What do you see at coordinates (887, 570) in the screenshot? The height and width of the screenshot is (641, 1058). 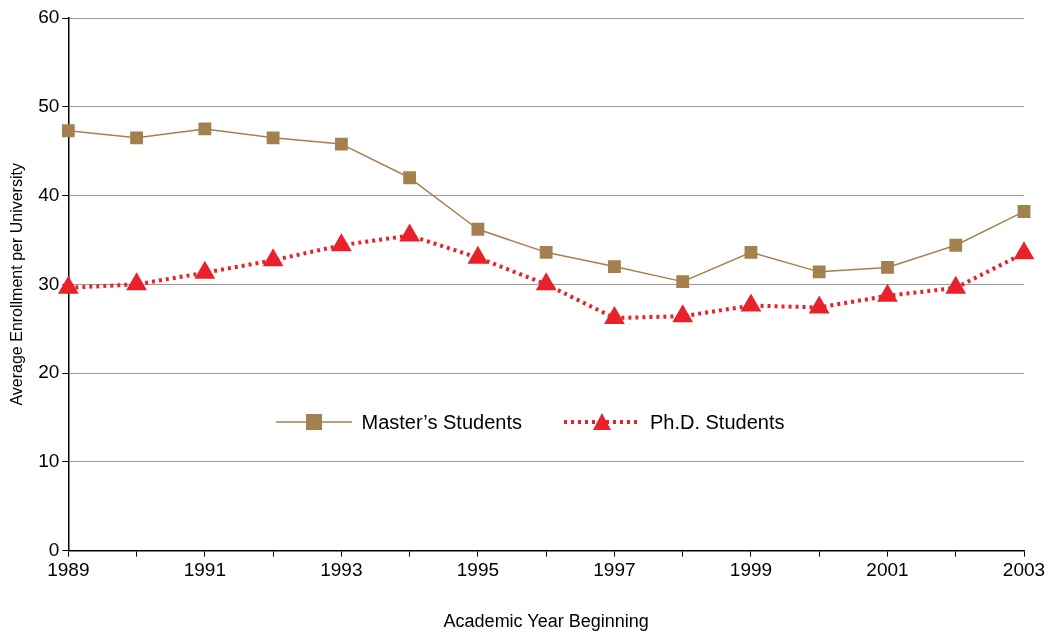 I see `x-tick-label: 2001` at bounding box center [887, 570].